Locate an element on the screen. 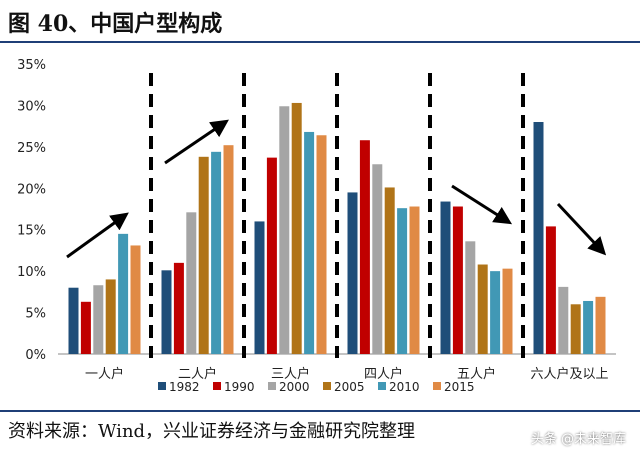  x-tick-label: 六人户及以上 is located at coordinates (569, 374).